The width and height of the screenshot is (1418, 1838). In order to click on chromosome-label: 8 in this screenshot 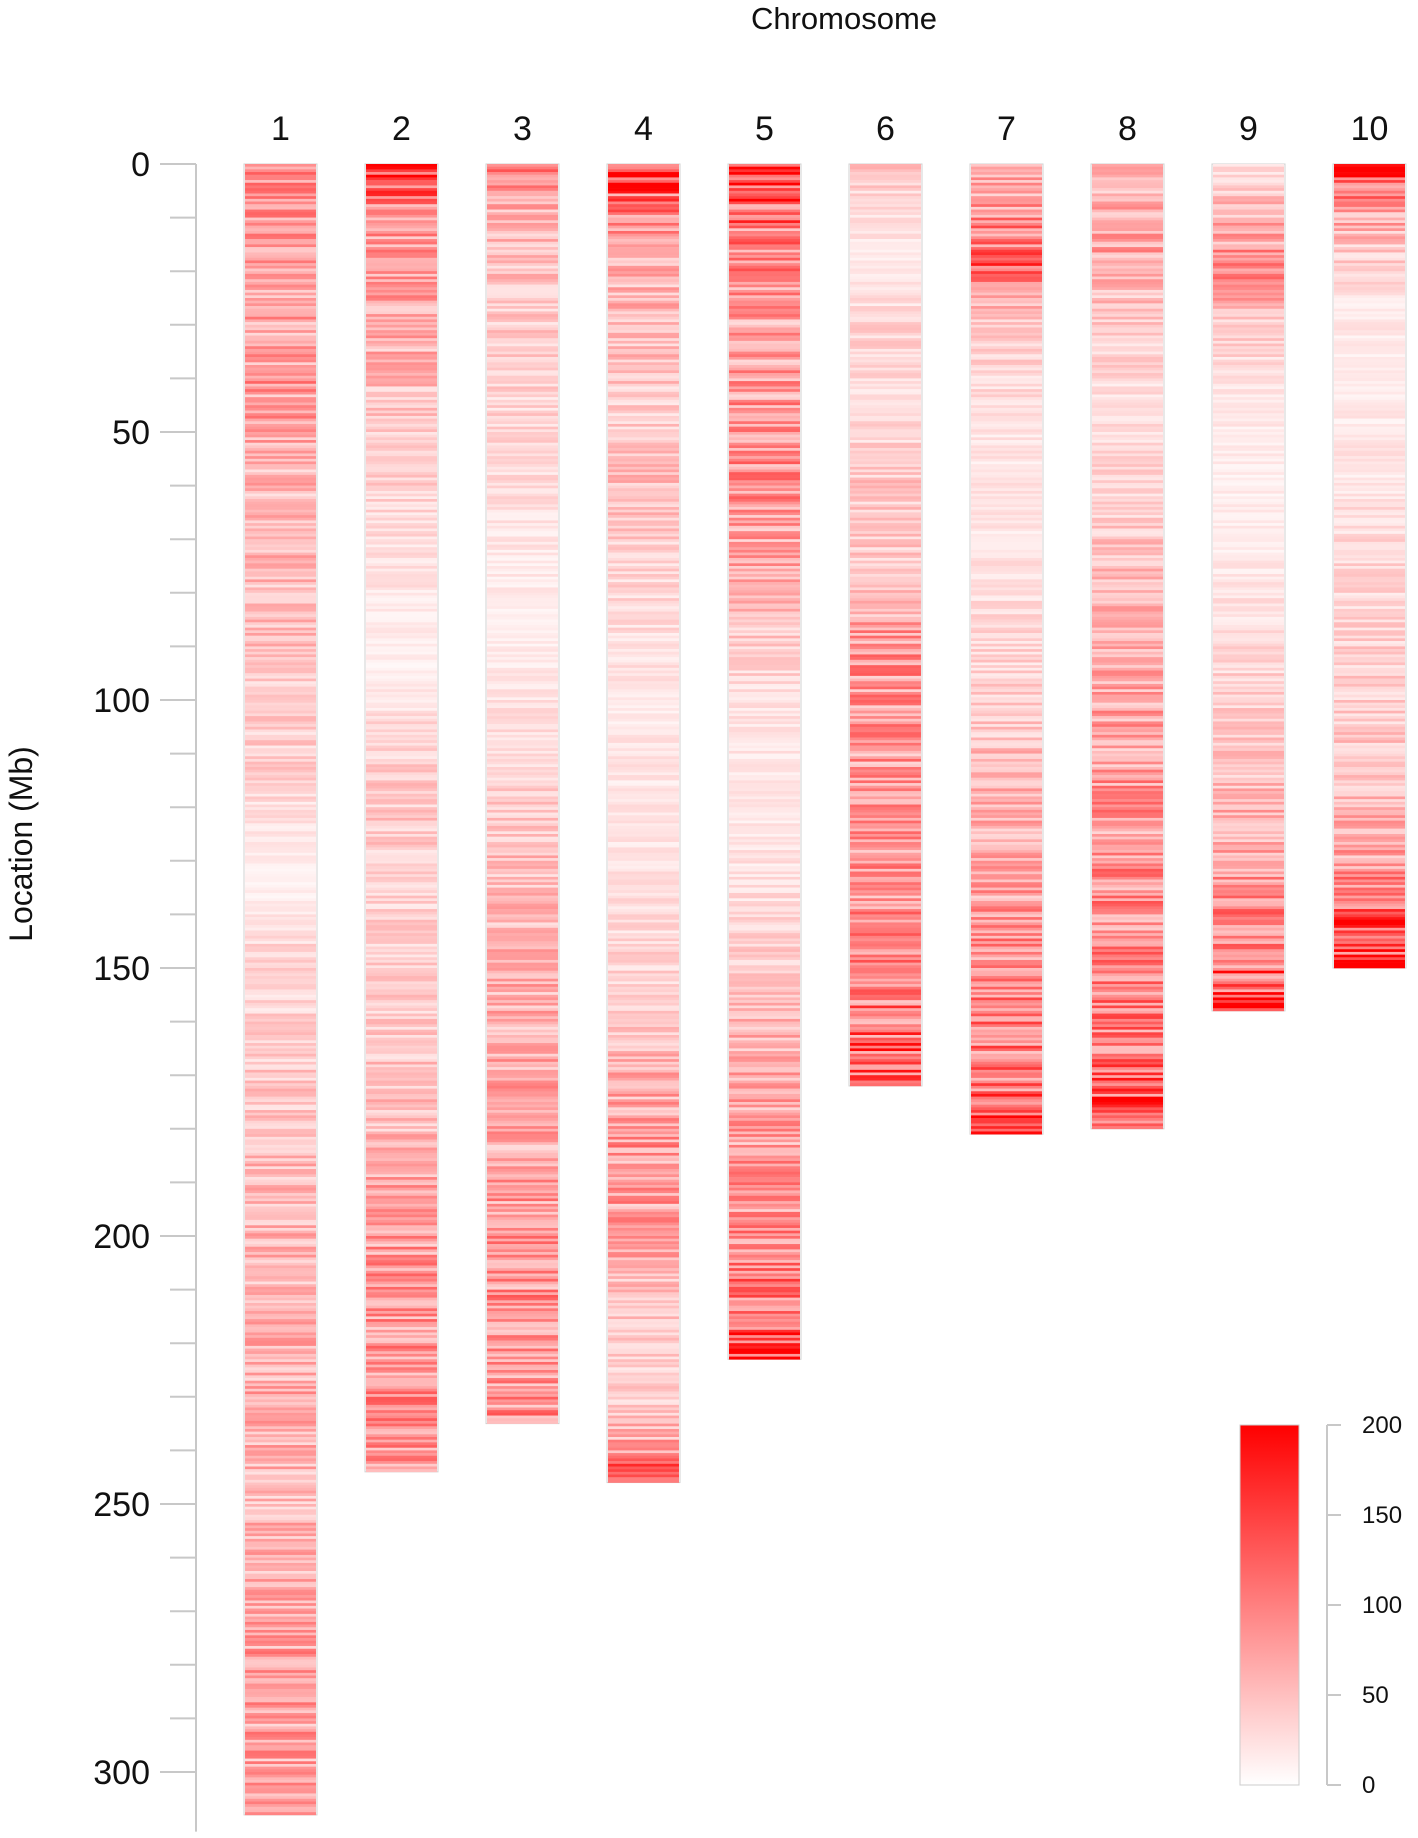, I will do `click(1127, 129)`.